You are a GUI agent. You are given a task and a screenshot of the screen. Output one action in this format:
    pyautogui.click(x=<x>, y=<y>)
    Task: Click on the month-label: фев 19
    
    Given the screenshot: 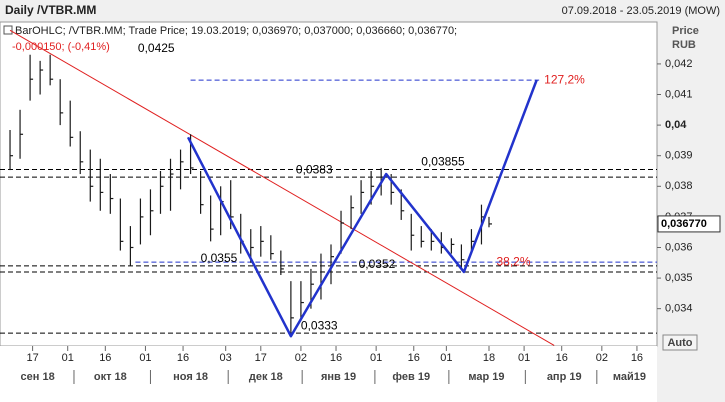 What is the action you would take?
    pyautogui.click(x=411, y=377)
    